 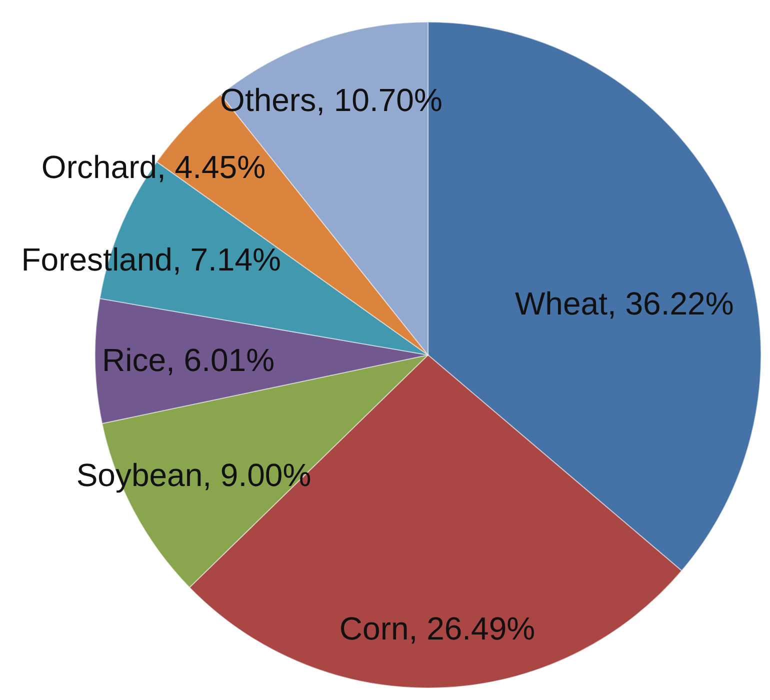 What do you see at coordinates (331, 100) in the screenshot?
I see `slice-label: Others, 10.70%` at bounding box center [331, 100].